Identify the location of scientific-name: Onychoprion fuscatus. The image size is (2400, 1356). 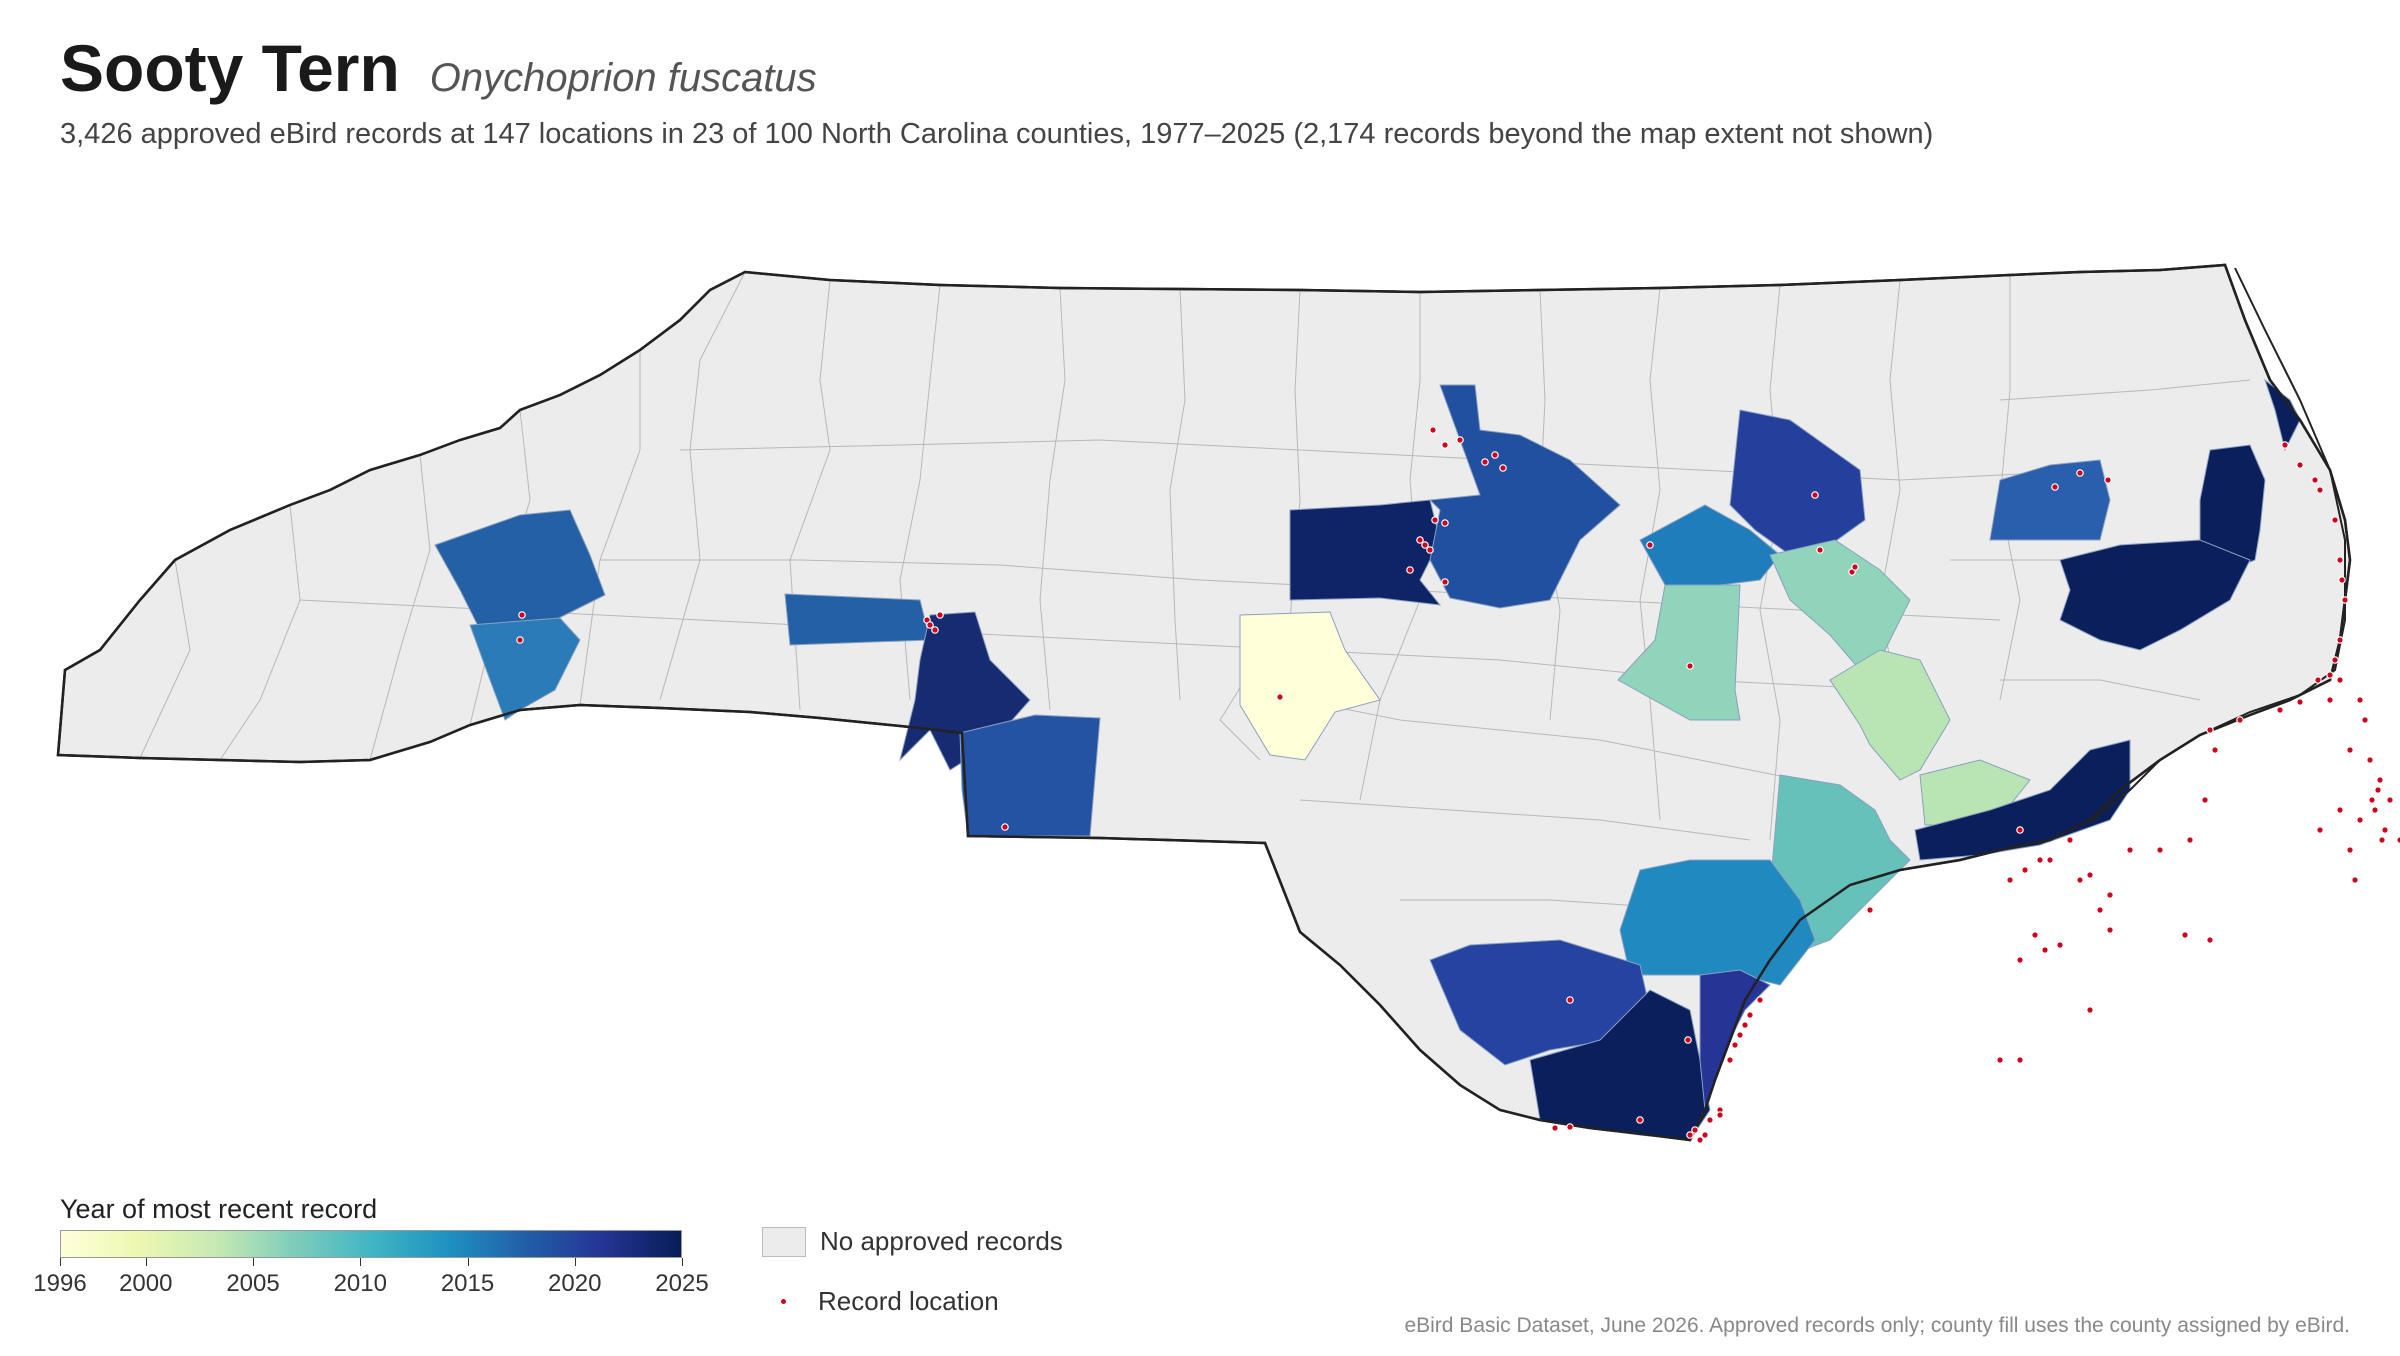
(623, 78).